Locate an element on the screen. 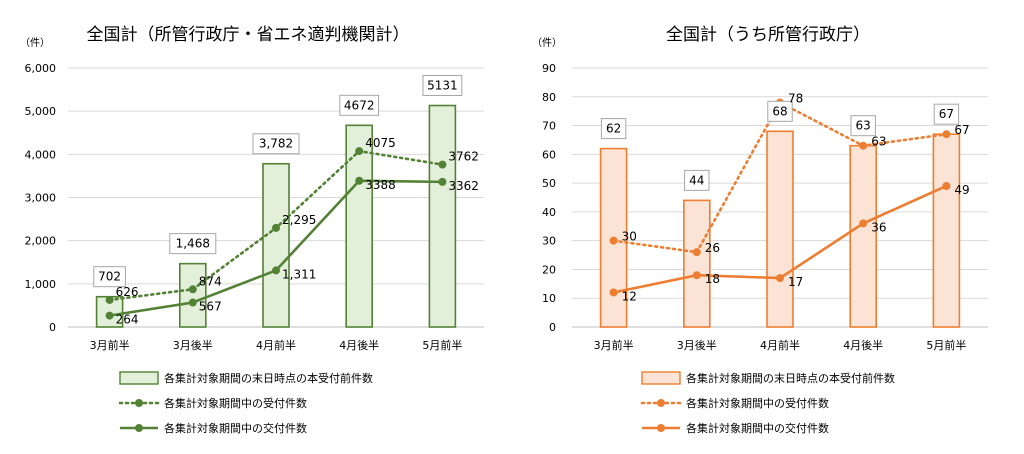 Image resolution: width=1024 pixels, height=454 pixels. issued-data-label: 17 is located at coordinates (795, 282).